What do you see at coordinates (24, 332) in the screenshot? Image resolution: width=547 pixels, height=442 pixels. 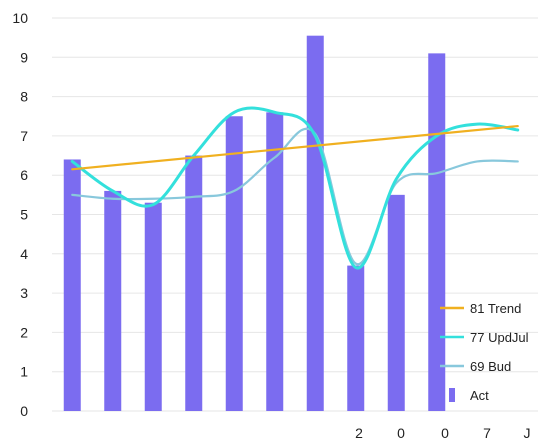 I see `y-tick-label: 2` at bounding box center [24, 332].